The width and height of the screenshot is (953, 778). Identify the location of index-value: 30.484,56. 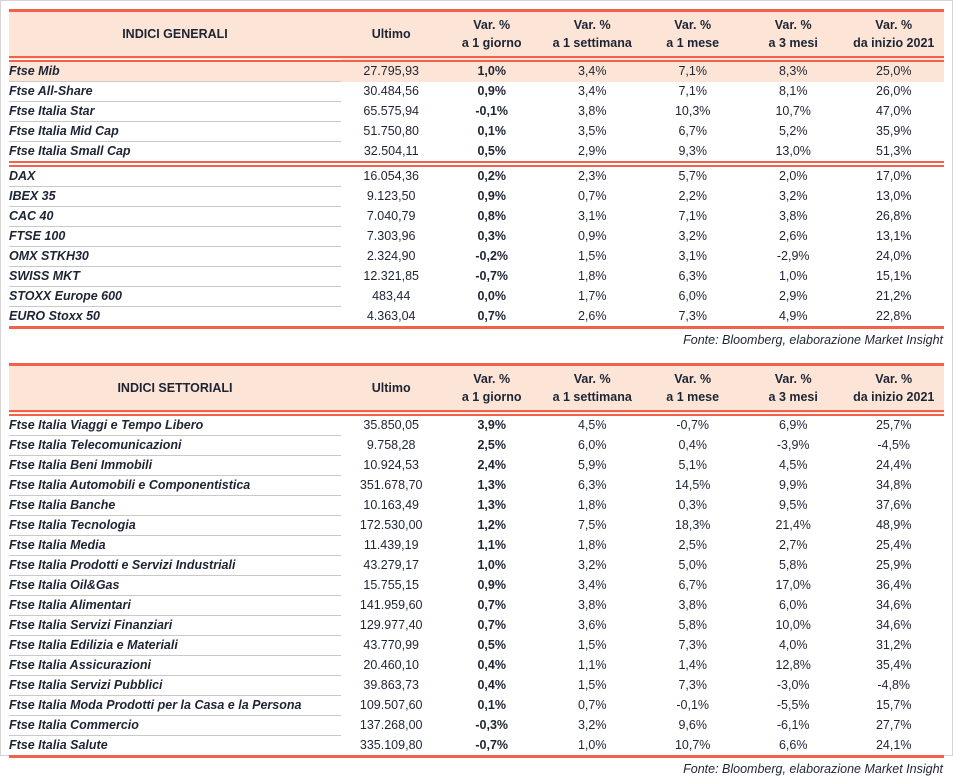
(391, 91).